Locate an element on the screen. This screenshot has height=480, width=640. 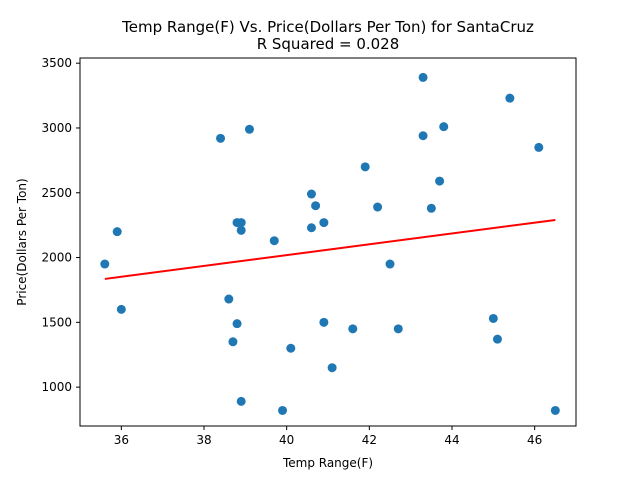
regression-line is located at coordinates (330, 249).